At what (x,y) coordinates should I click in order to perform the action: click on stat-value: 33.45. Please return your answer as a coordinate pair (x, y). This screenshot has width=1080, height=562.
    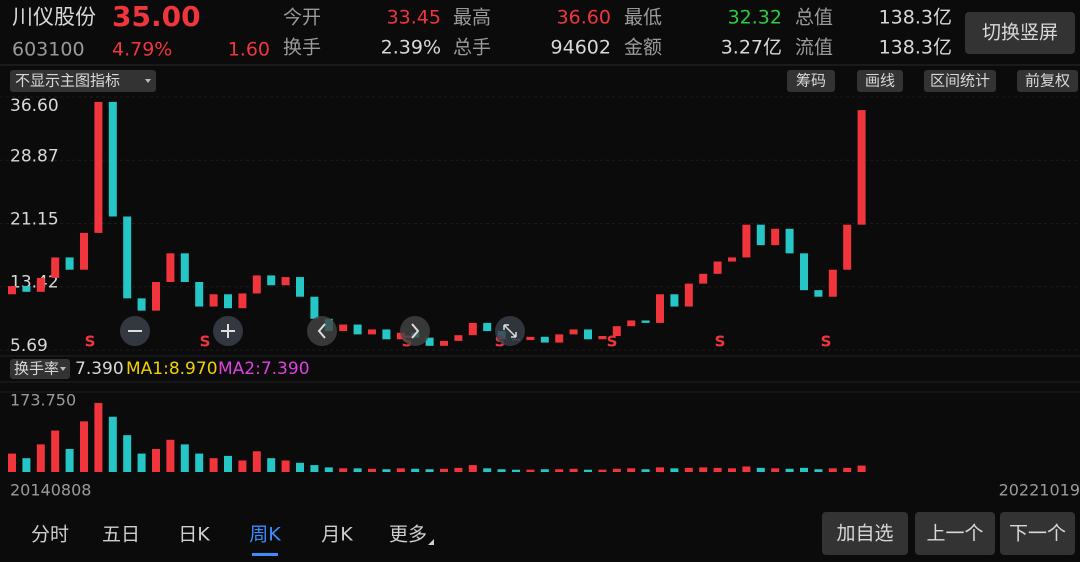
    Looking at the image, I should click on (414, 18).